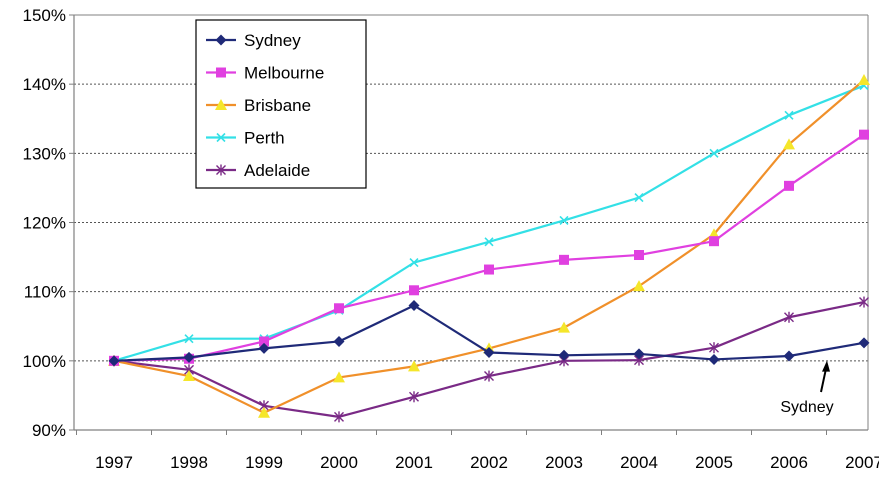 This screenshot has height=479, width=879. Describe the element at coordinates (564, 327) in the screenshot. I see `point-brisbane-2003` at that location.